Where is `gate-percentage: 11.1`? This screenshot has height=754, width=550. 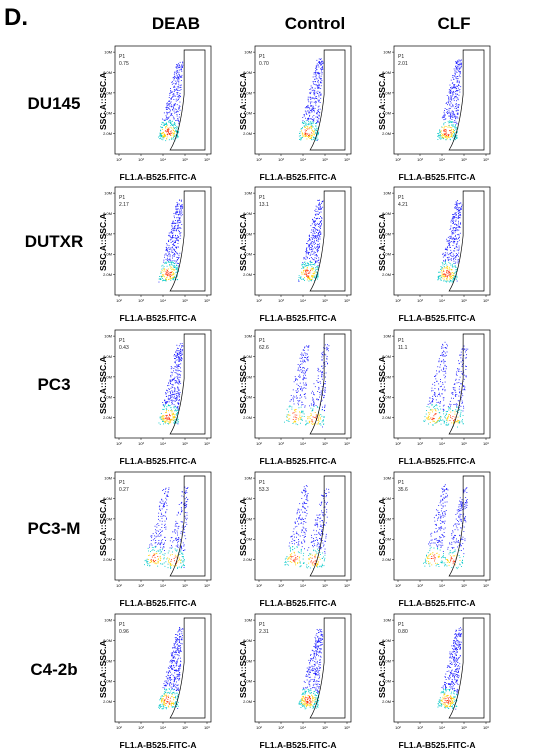 gate-percentage: 11.1 is located at coordinates (403, 348).